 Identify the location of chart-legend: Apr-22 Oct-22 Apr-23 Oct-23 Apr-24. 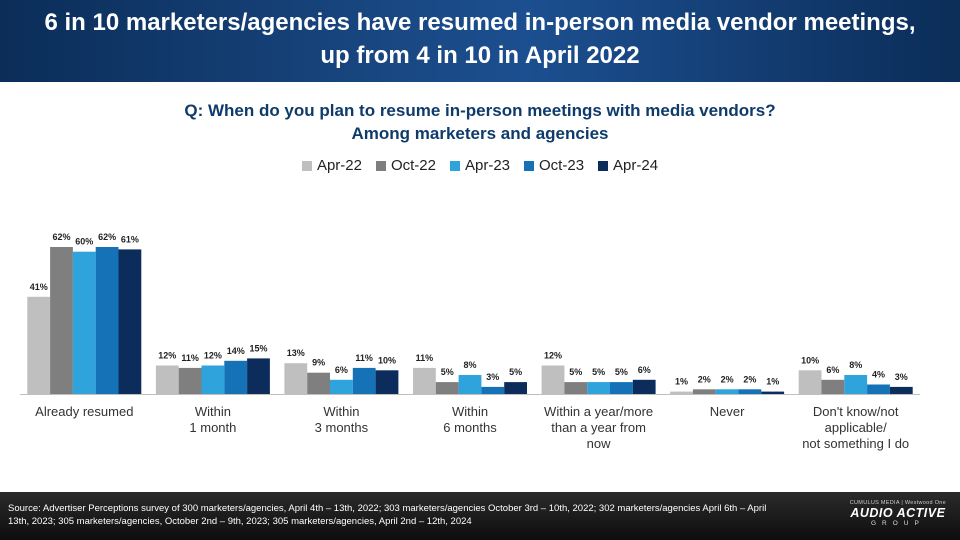
(480, 165).